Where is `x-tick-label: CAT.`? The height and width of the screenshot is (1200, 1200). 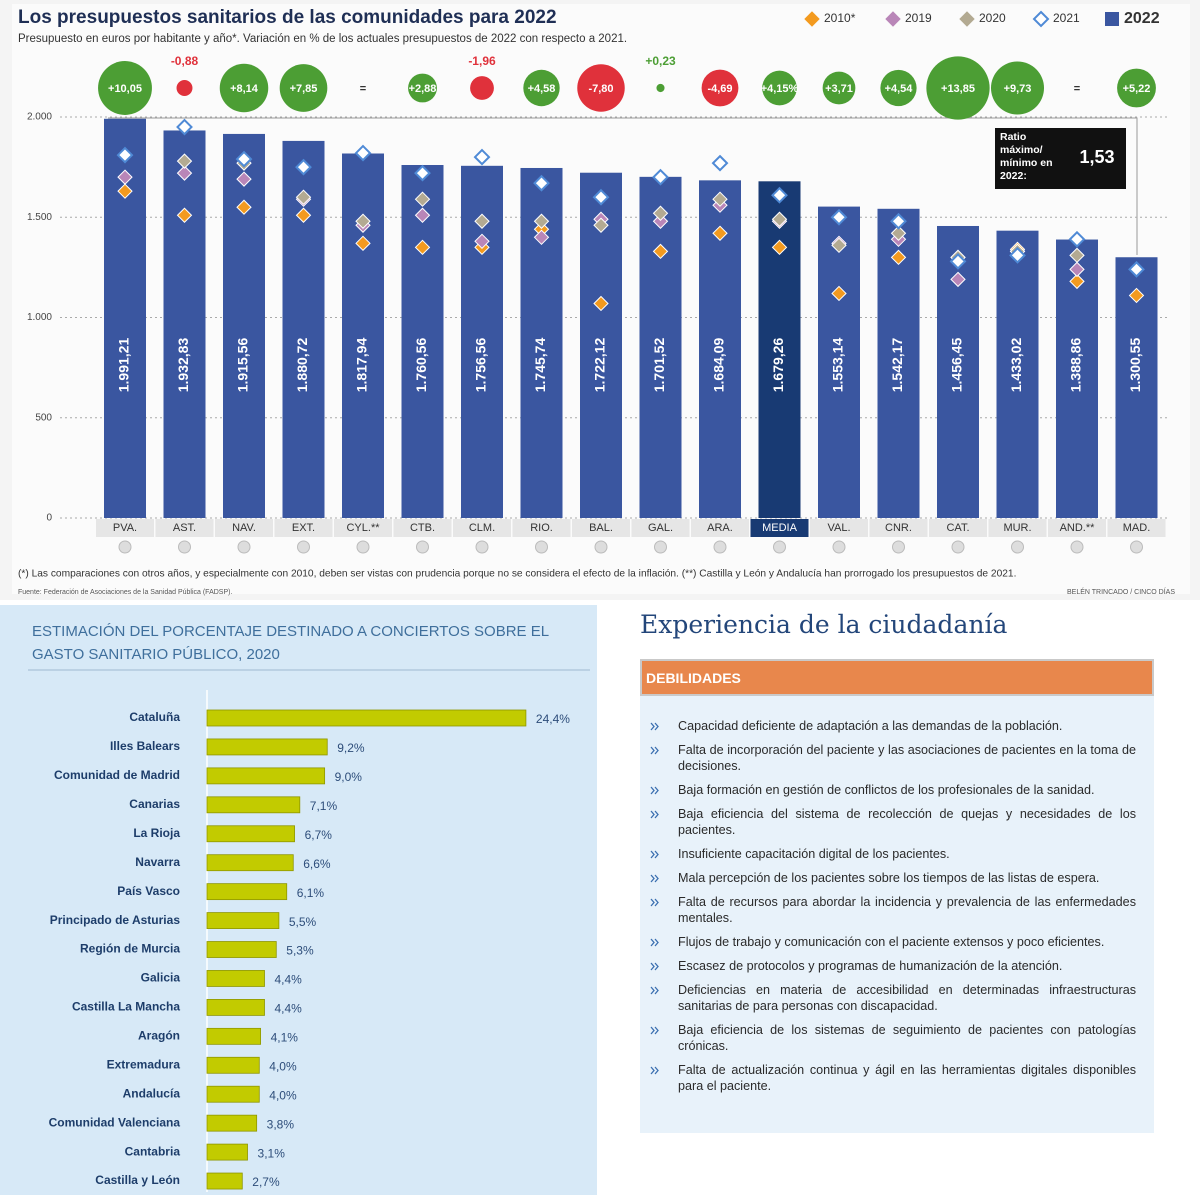
x-tick-label: CAT. is located at coordinates (957, 528).